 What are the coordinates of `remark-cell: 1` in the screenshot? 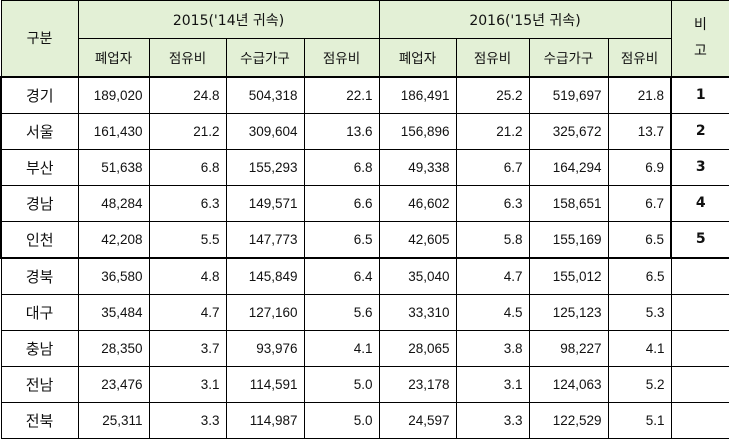 It's located at (699, 94).